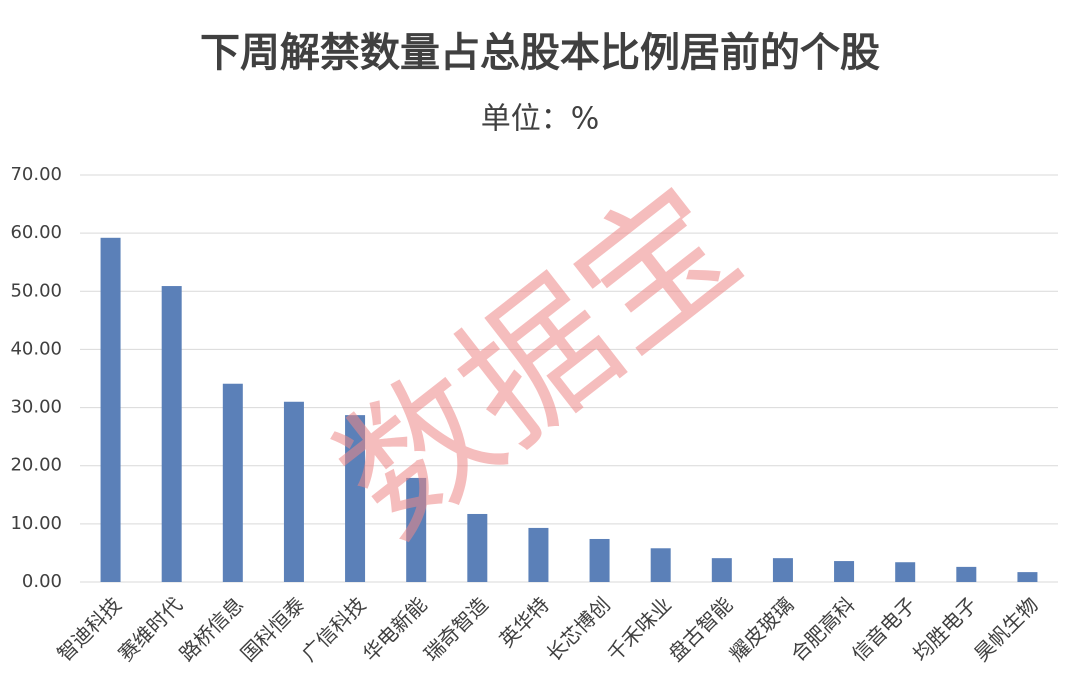  Describe the element at coordinates (640, 629) in the screenshot. I see `x-tick-label: 千禾味业` at that location.